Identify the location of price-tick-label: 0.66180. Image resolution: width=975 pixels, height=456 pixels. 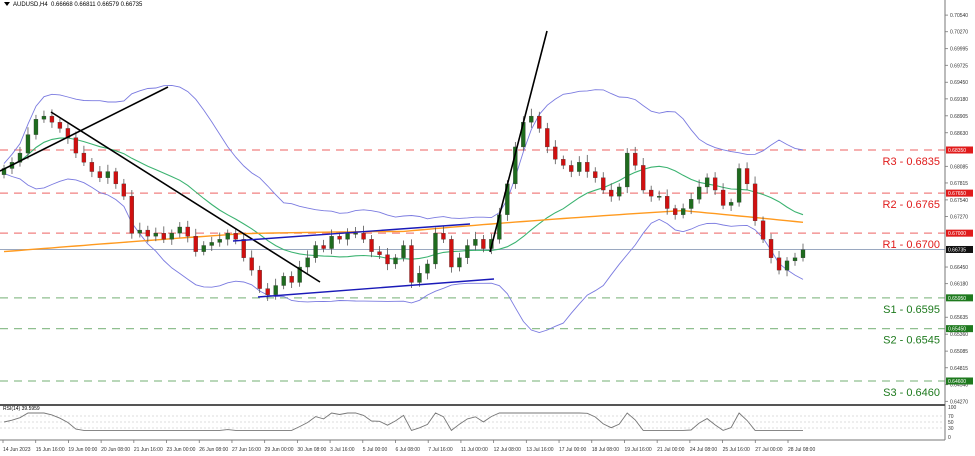
(959, 285).